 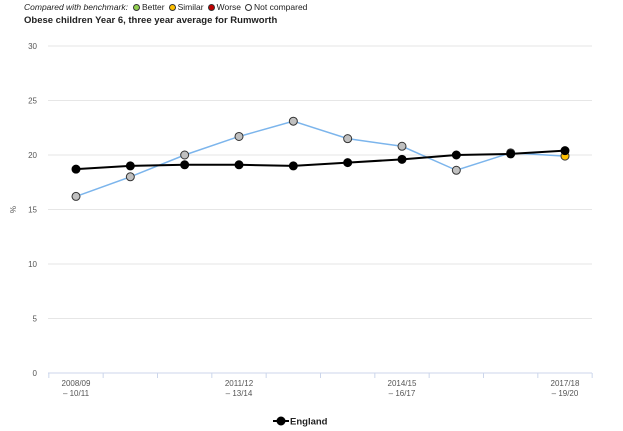 I want to click on benchmark-worse-dot, so click(x=211, y=7).